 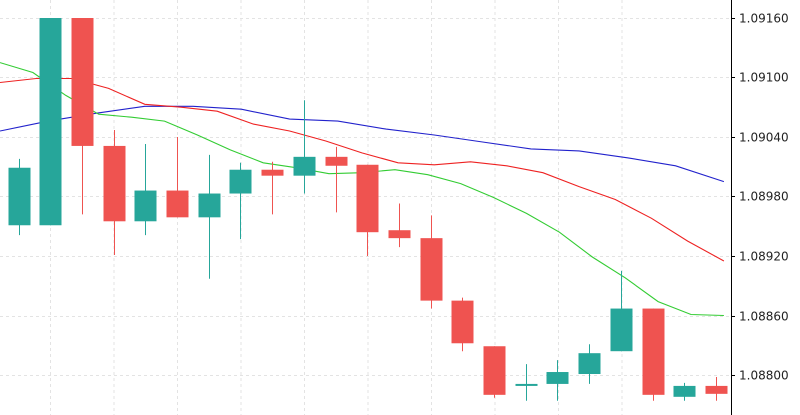 What do you see at coordinates (764, 19) in the screenshot?
I see `price-tick-label: 1.09160` at bounding box center [764, 19].